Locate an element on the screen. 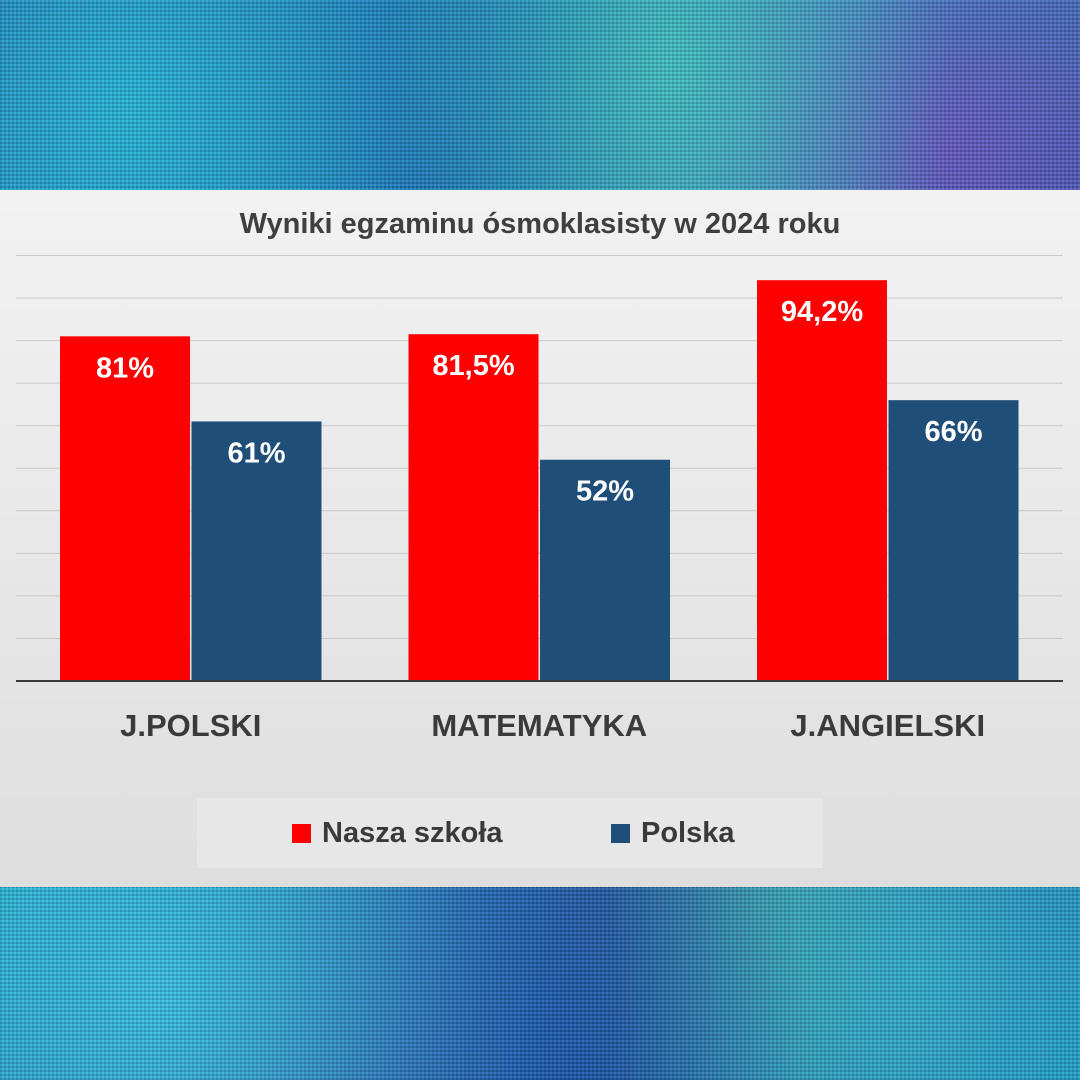 The height and width of the screenshot is (1080, 1080). legend-label-nasza-szkola: Nasza szkoła is located at coordinates (412, 832).